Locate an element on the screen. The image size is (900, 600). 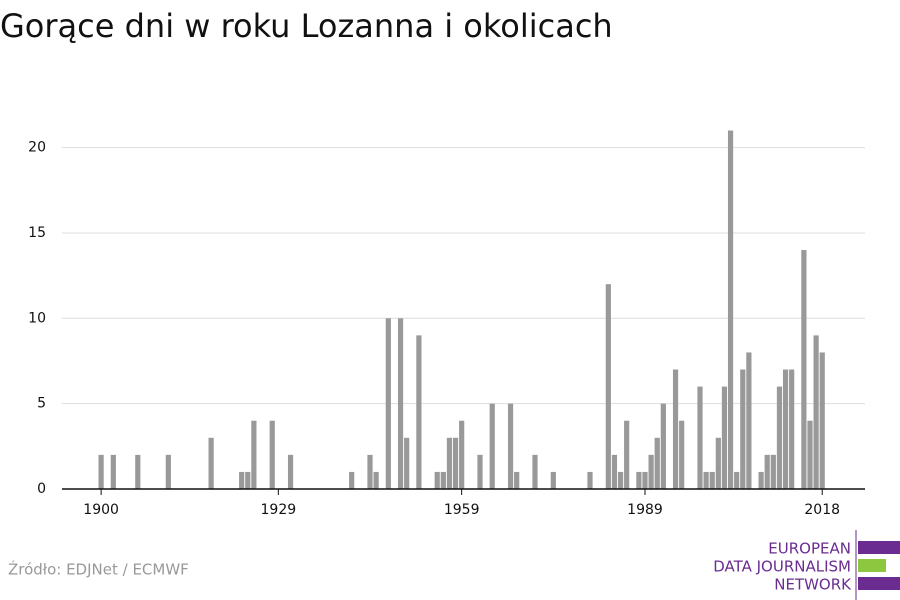
logo-text: EUROPEAN is located at coordinates (809, 549).